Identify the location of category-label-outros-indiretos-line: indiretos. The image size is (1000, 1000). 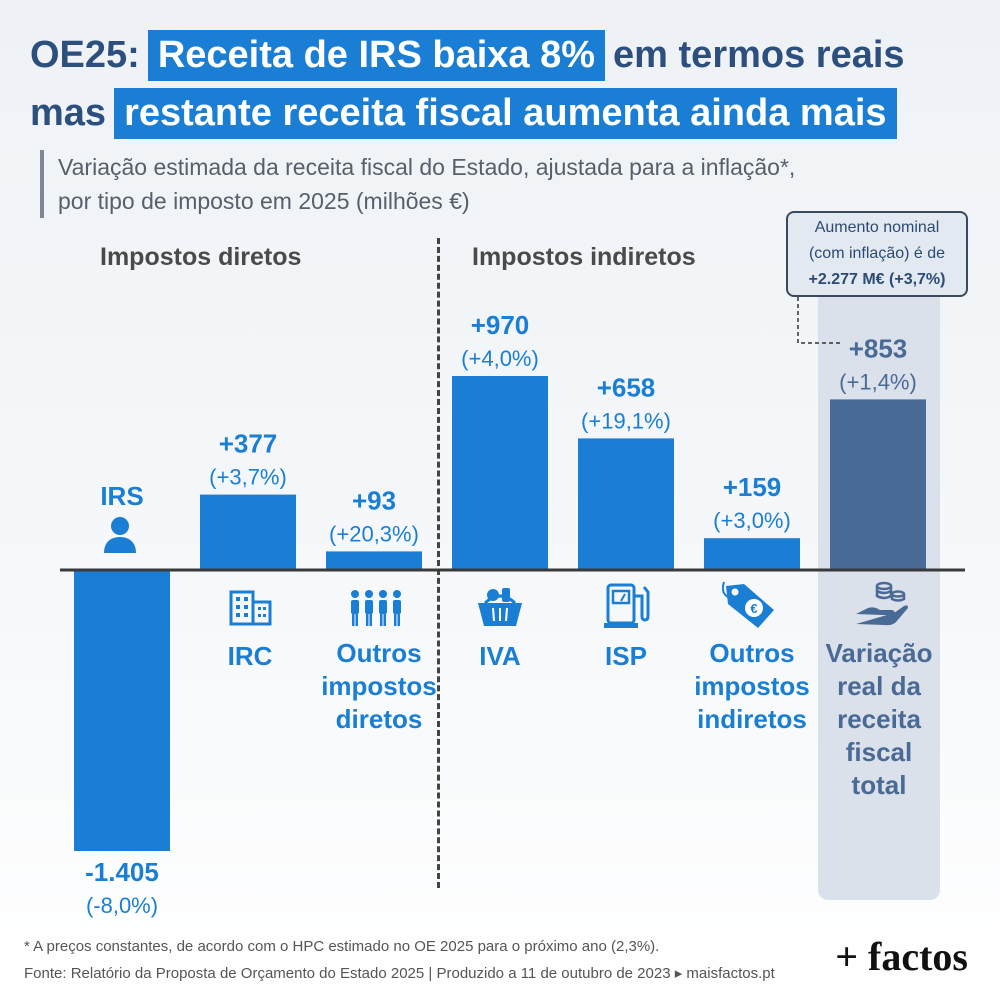
(752, 719).